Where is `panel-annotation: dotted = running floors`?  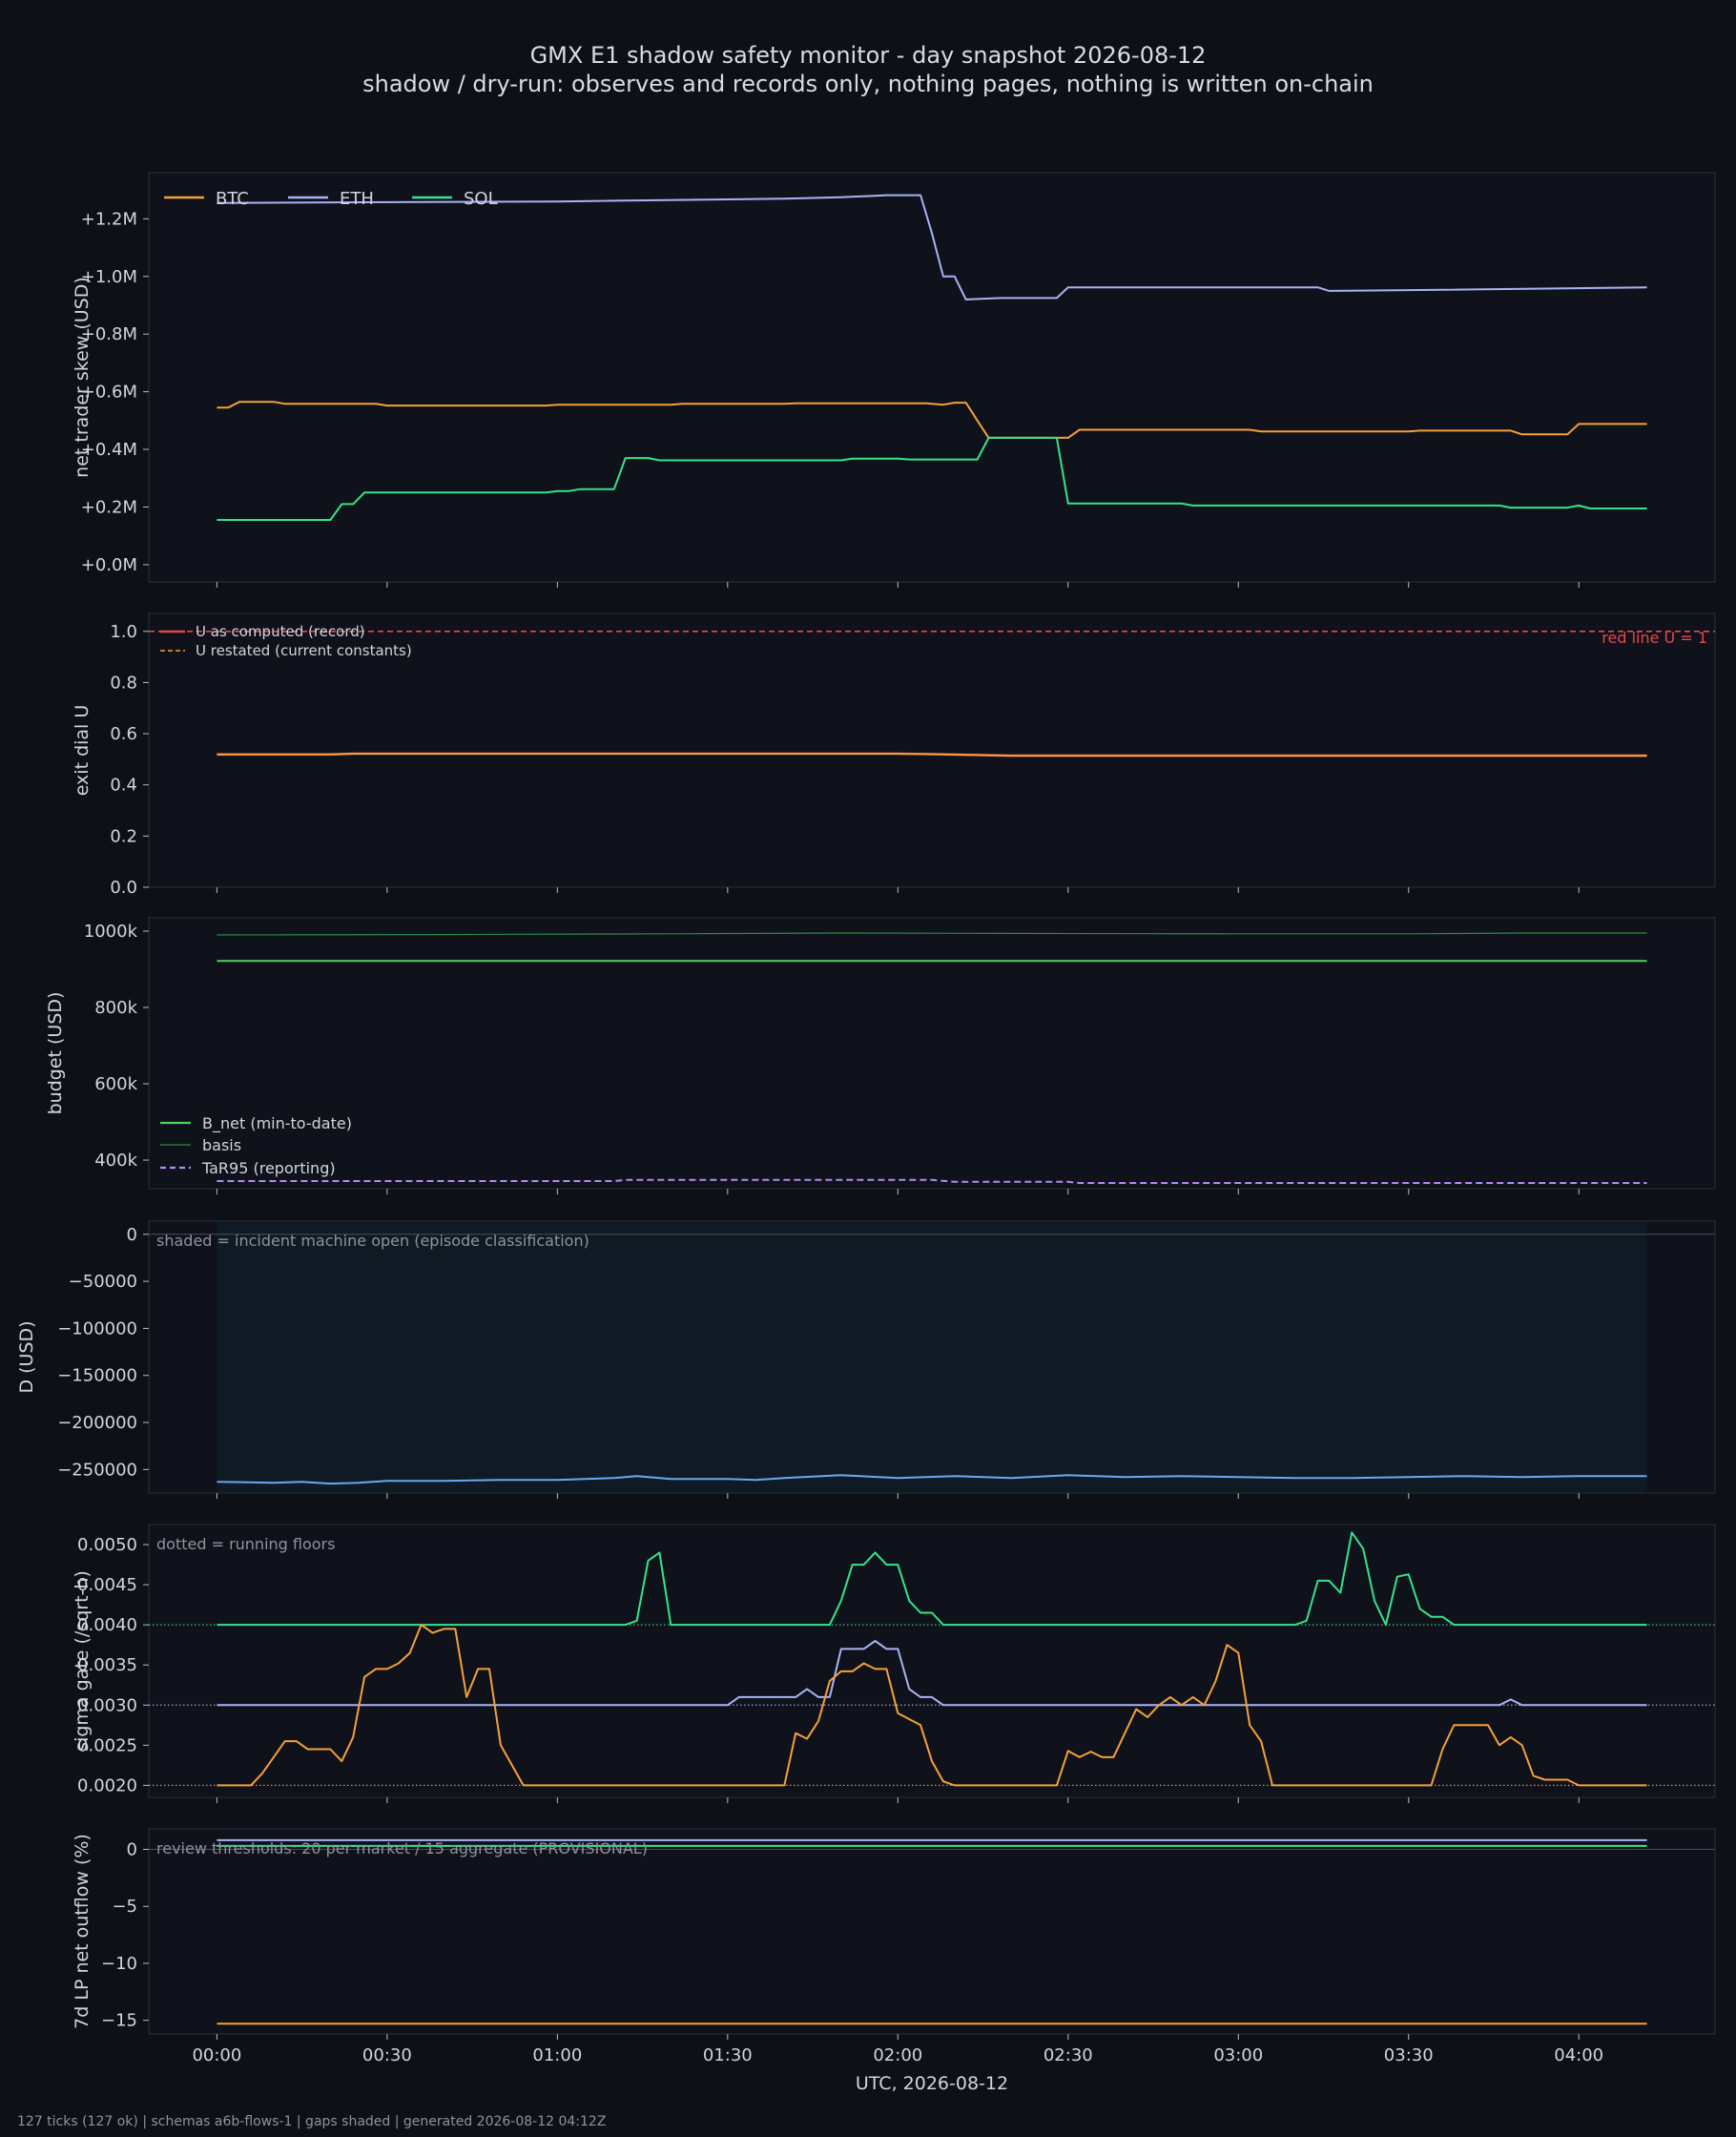 panel-annotation: dotted = running floors is located at coordinates (245, 1544).